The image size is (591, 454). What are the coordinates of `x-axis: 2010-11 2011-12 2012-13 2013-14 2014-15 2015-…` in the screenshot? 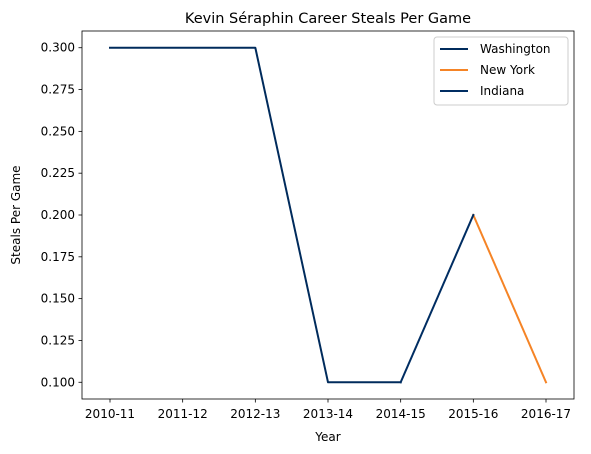 It's located at (328, 410).